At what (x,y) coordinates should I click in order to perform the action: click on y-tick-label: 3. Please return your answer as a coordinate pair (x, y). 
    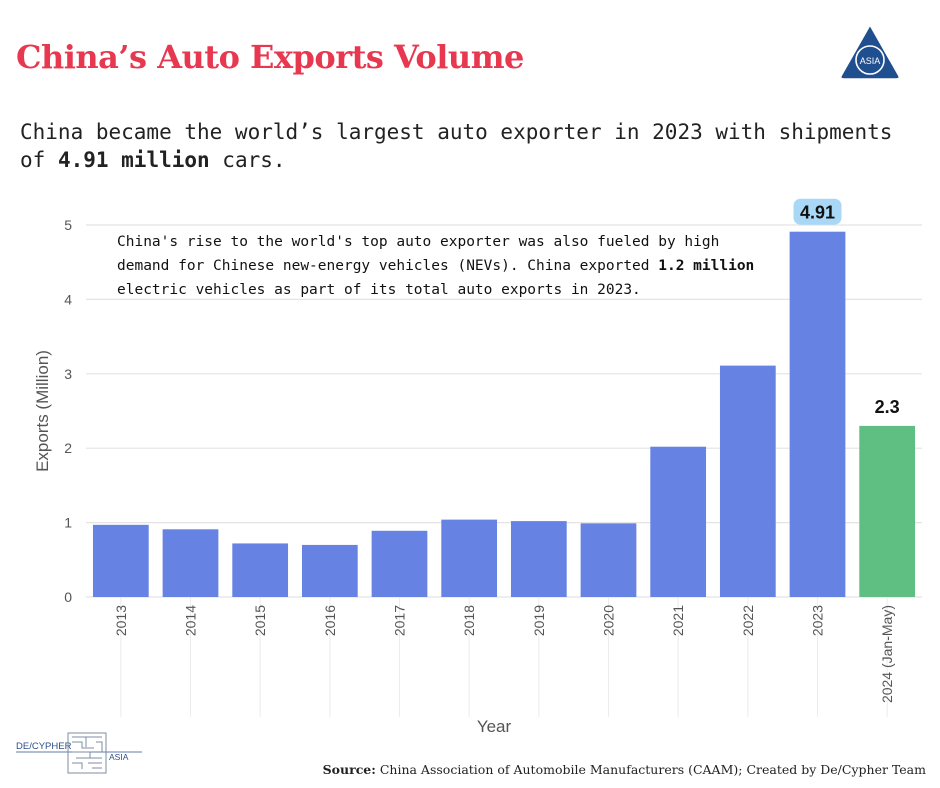
    Looking at the image, I should click on (68, 374).